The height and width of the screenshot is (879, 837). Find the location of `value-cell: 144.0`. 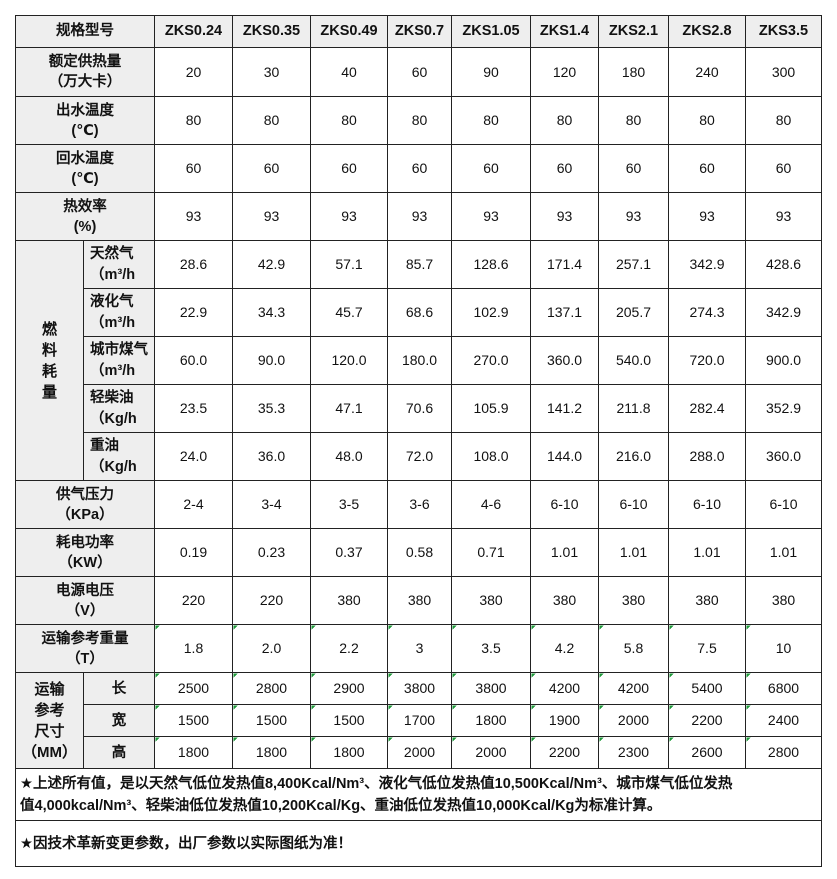

value-cell: 144.0 is located at coordinates (564, 456).